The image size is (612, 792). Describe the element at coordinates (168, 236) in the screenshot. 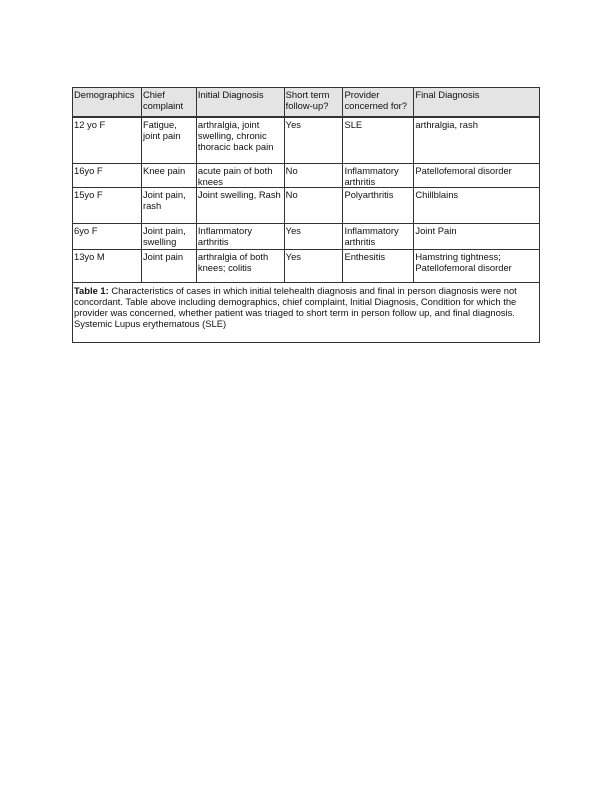

I see `cell: Joint pain, swelling` at that location.